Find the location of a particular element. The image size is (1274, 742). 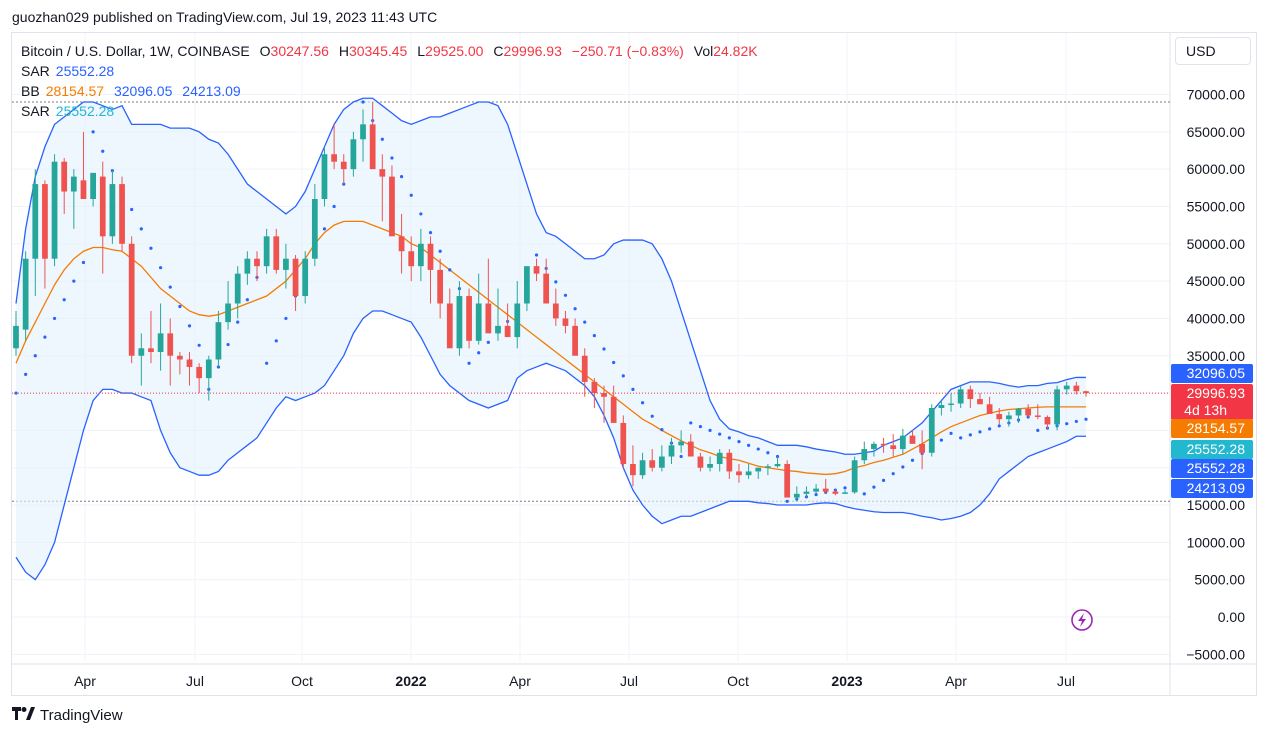

y-tick-label: 60000.00 is located at coordinates (1216, 169).